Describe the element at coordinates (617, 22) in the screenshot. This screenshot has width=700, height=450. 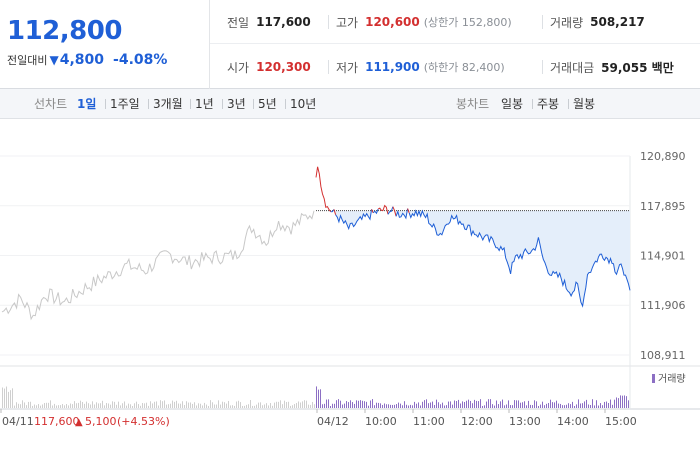
I see `volume-value: 508,217` at that location.